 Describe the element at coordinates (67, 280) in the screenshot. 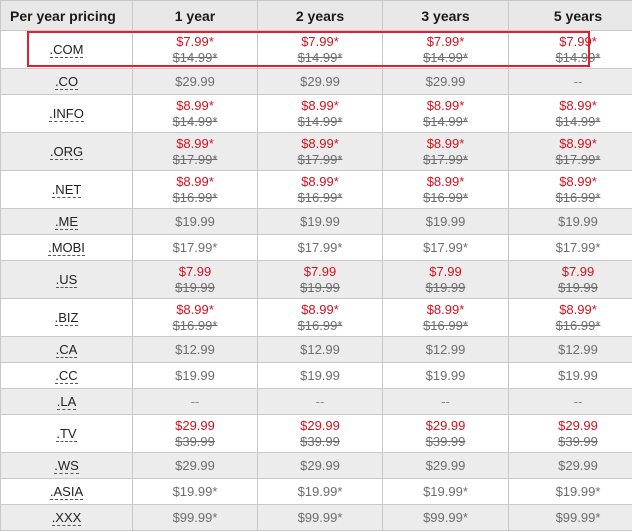

I see `tld-link: .US` at that location.